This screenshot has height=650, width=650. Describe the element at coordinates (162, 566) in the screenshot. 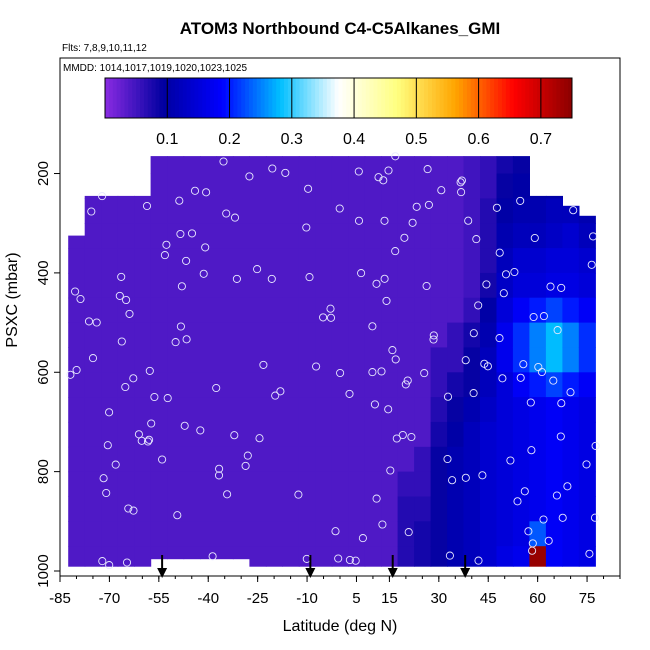

I see `latitude-arrow` at that location.